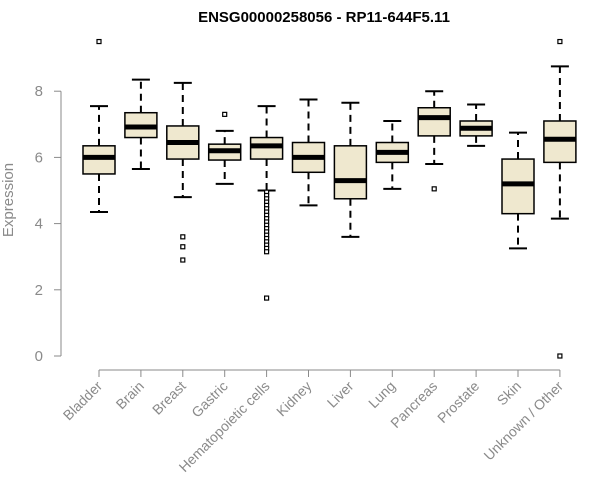 This screenshot has height=500, width=600. I want to click on x-tick-label: Brain, so click(130, 395).